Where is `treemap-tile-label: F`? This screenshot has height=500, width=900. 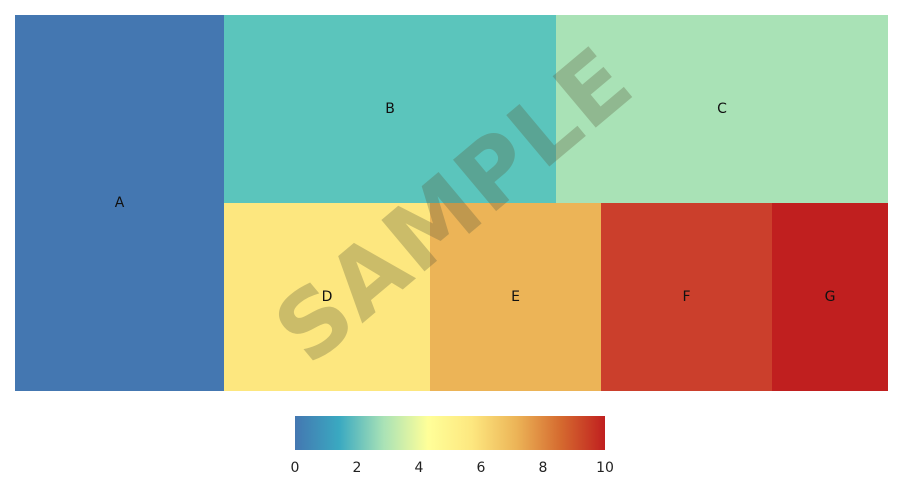
treemap-tile-label: F is located at coordinates (686, 297).